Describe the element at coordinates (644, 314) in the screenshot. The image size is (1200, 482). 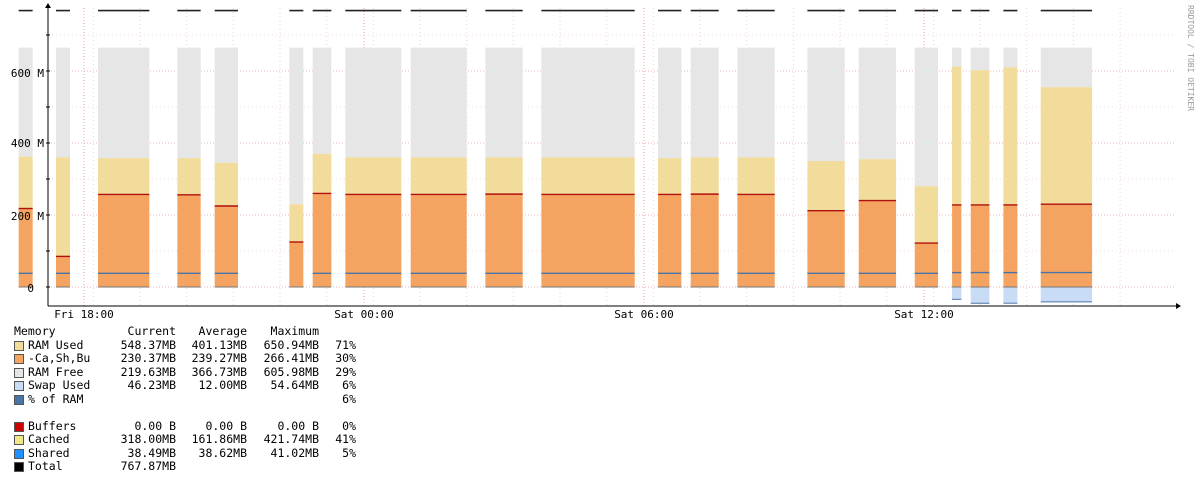
I see `x-tick-label: Sat 06:00` at that location.